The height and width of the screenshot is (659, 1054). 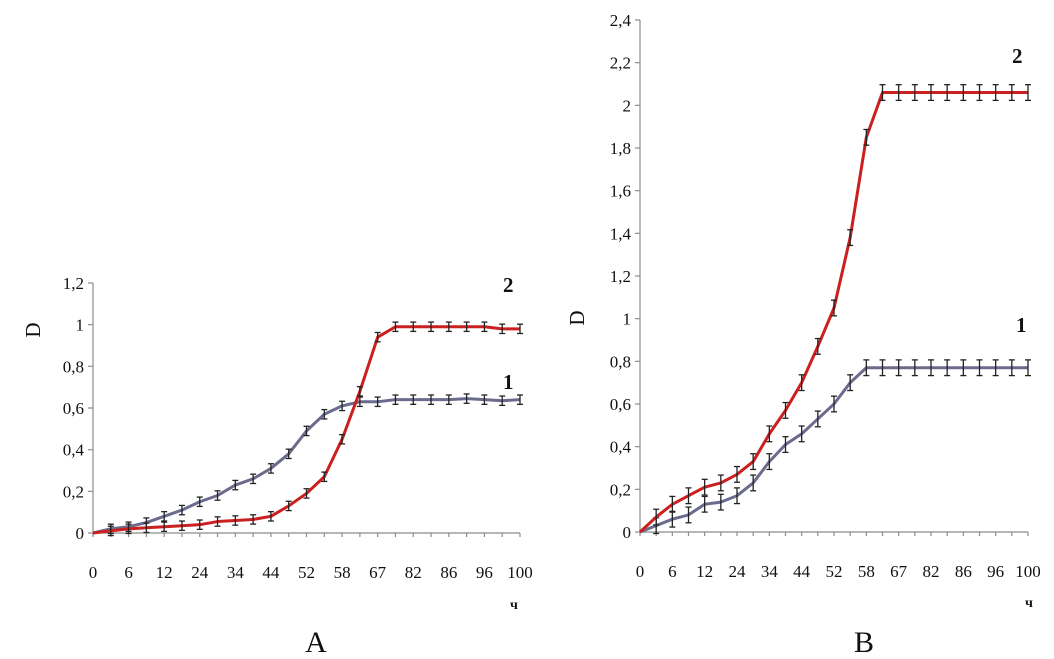 What do you see at coordinates (620, 148) in the screenshot?
I see `y-tick-label: 1,8` at bounding box center [620, 148].